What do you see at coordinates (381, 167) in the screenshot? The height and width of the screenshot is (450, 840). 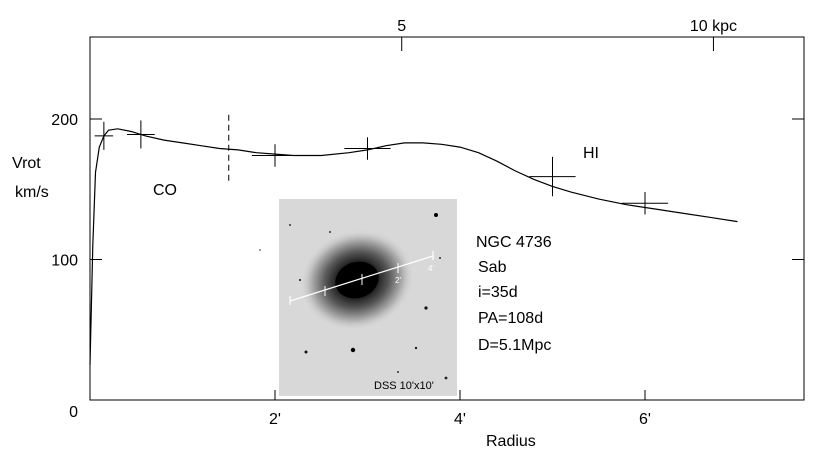 I see `data-points` at bounding box center [381, 167].